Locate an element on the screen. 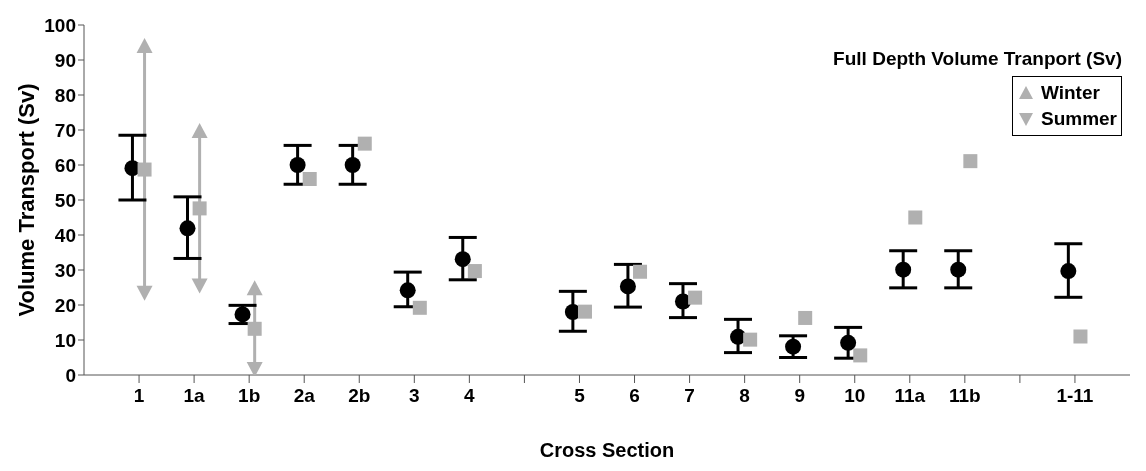 This screenshot has height=471, width=1146. x-tick-label: 1a is located at coordinates (194, 396).